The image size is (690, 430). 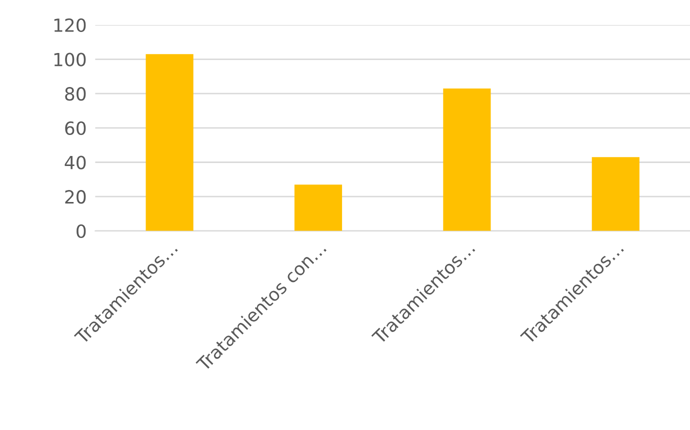 What do you see at coordinates (75, 163) in the screenshot?
I see `y-tick-label: 40` at bounding box center [75, 163].